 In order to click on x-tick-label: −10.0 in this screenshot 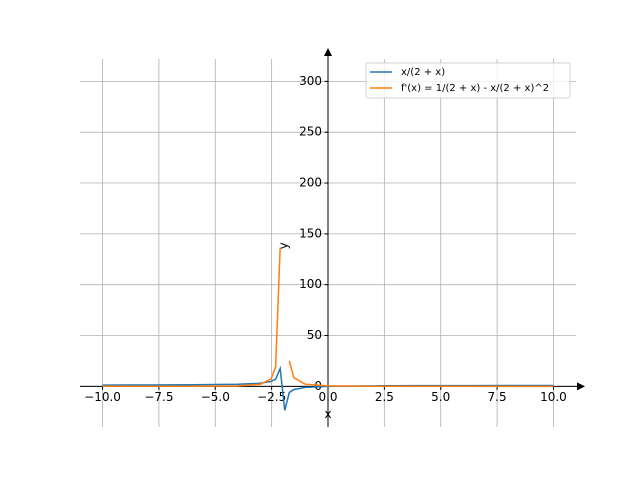, I will do `click(102, 397)`.